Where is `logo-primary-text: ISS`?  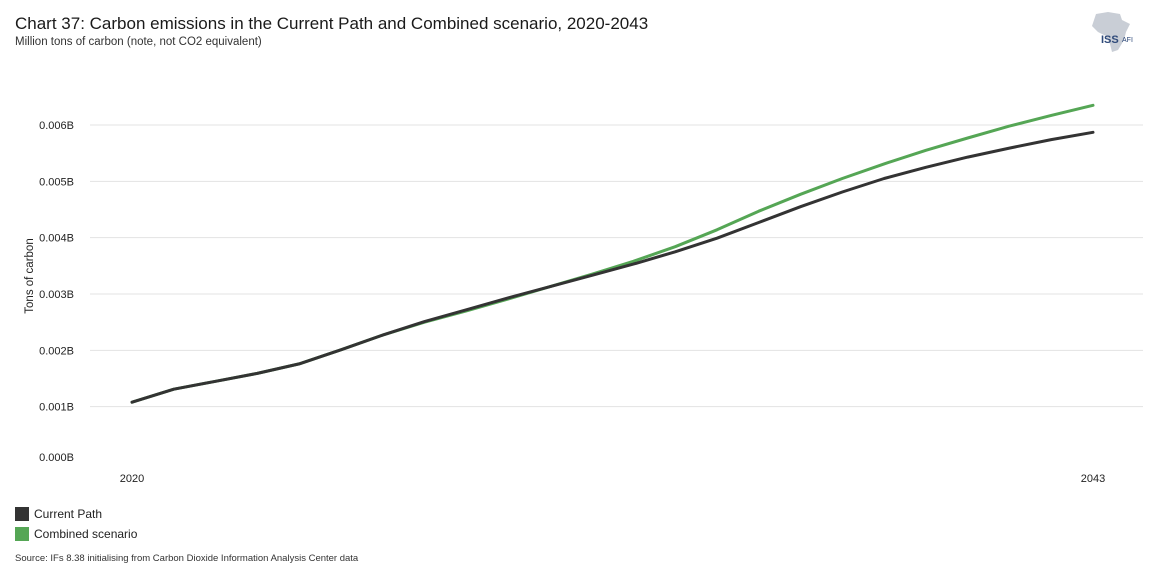
logo-primary-text: ISS is located at coordinates (1110, 40).